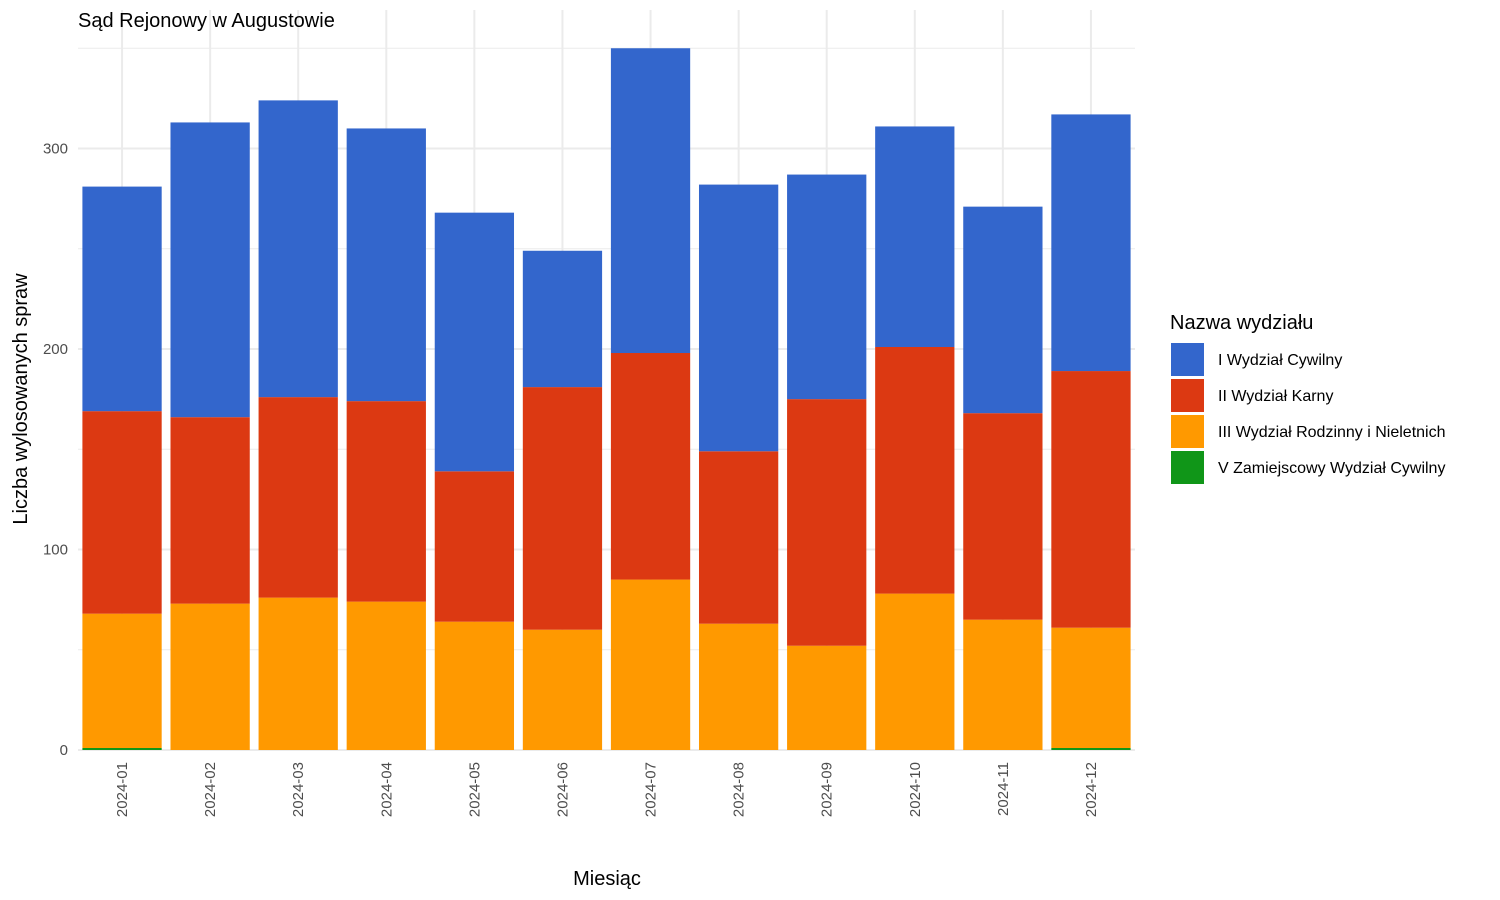 The image size is (1500, 900). Describe the element at coordinates (386, 789) in the screenshot. I see `x-tick-label: 2024-04` at that location.